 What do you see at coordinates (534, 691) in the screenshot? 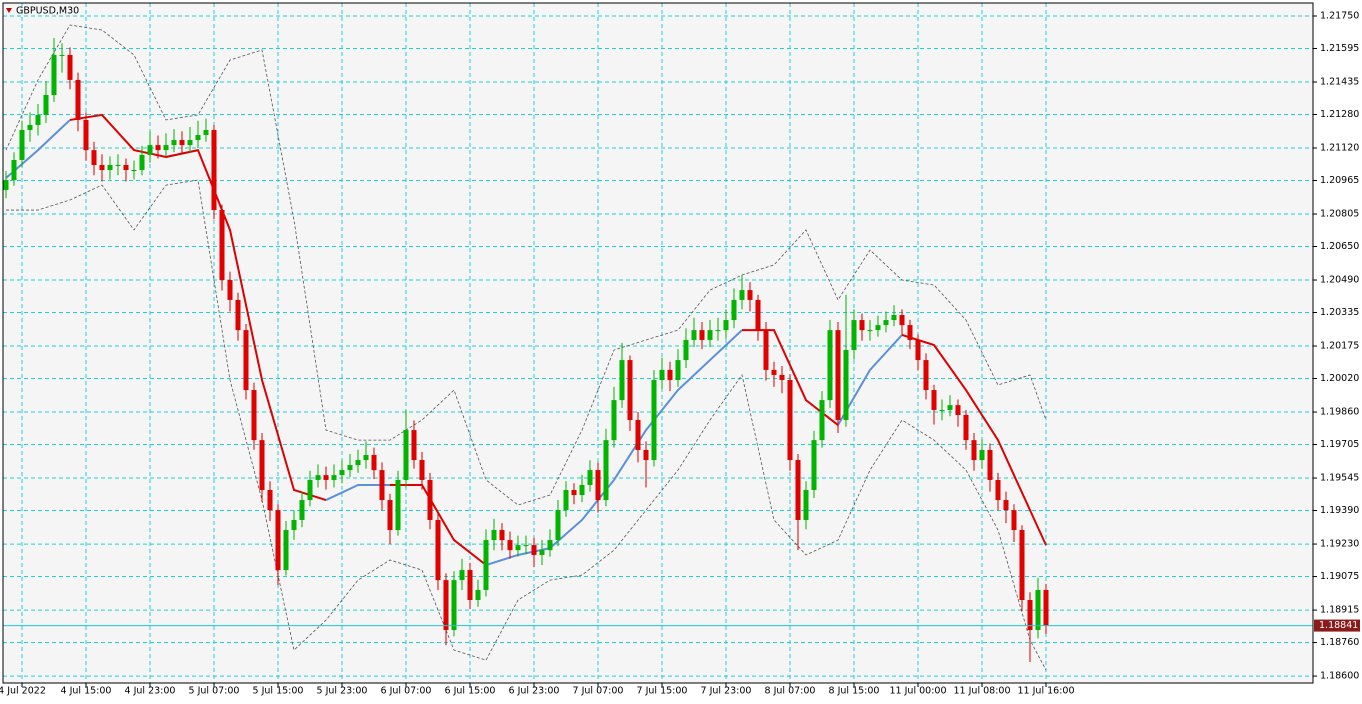
I see `x-tick-label: 6 Jul 23:00` at bounding box center [534, 691].